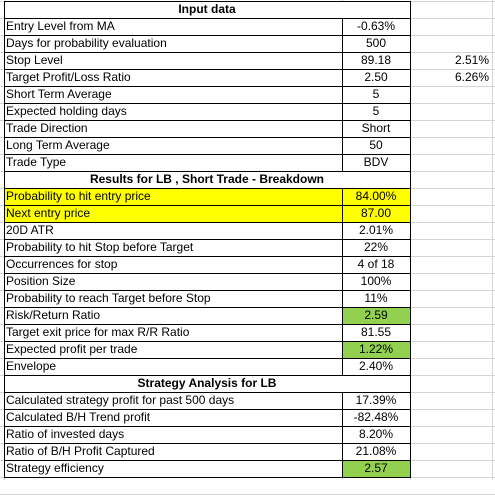 Image resolution: width=495 pixels, height=495 pixels. What do you see at coordinates (80, 451) in the screenshot?
I see `row-label-cell: Ratio of B/H Profit Captured` at bounding box center [80, 451].